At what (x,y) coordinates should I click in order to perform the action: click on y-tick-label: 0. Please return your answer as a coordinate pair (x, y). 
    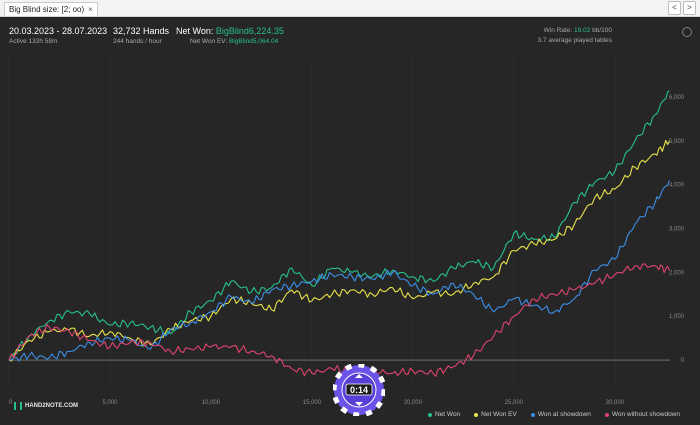
    Looking at the image, I should click on (683, 361).